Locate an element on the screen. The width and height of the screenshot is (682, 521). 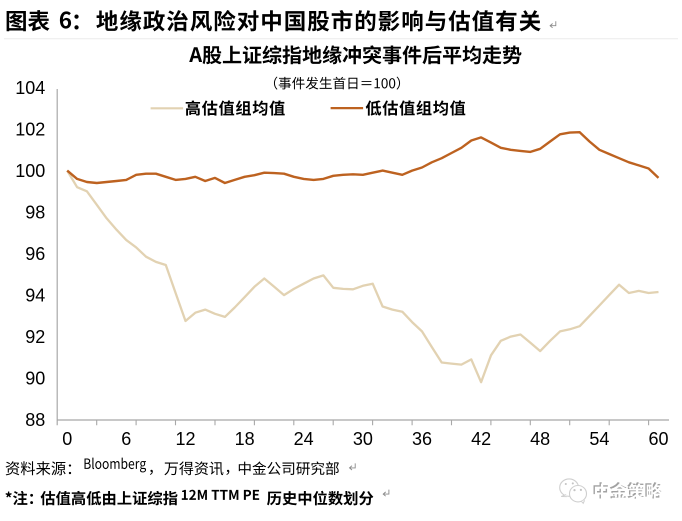
svg-text: 88 is located at coordinates (35, 420).